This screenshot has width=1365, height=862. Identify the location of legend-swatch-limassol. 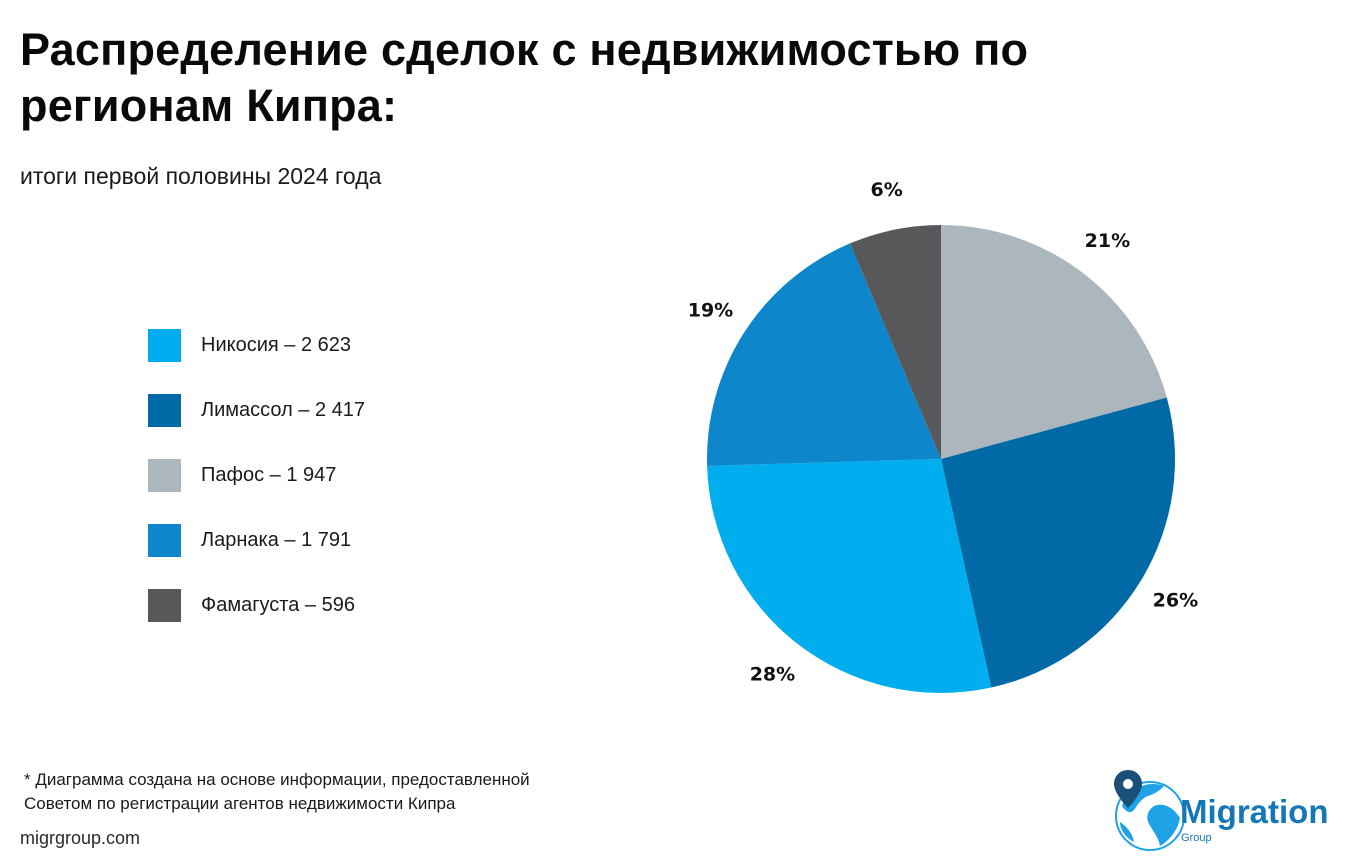
(164, 410).